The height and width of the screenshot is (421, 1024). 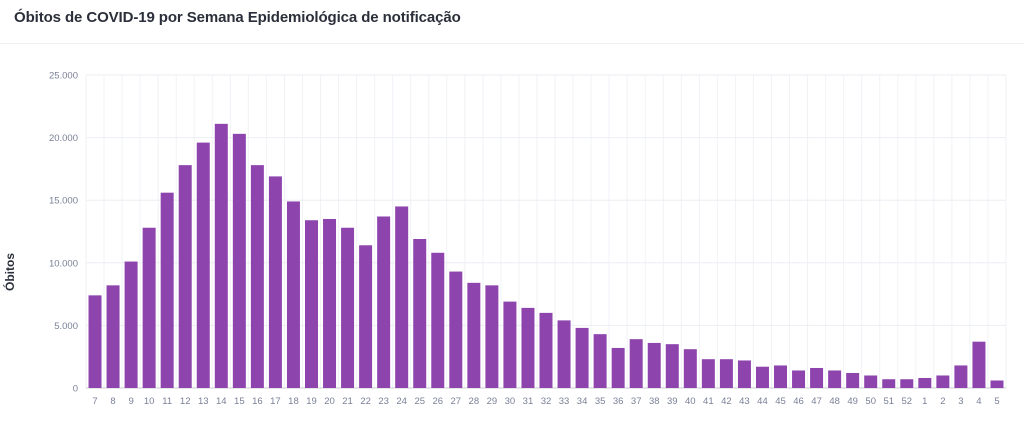 I want to click on x-tick-label: 1, so click(x=924, y=401).